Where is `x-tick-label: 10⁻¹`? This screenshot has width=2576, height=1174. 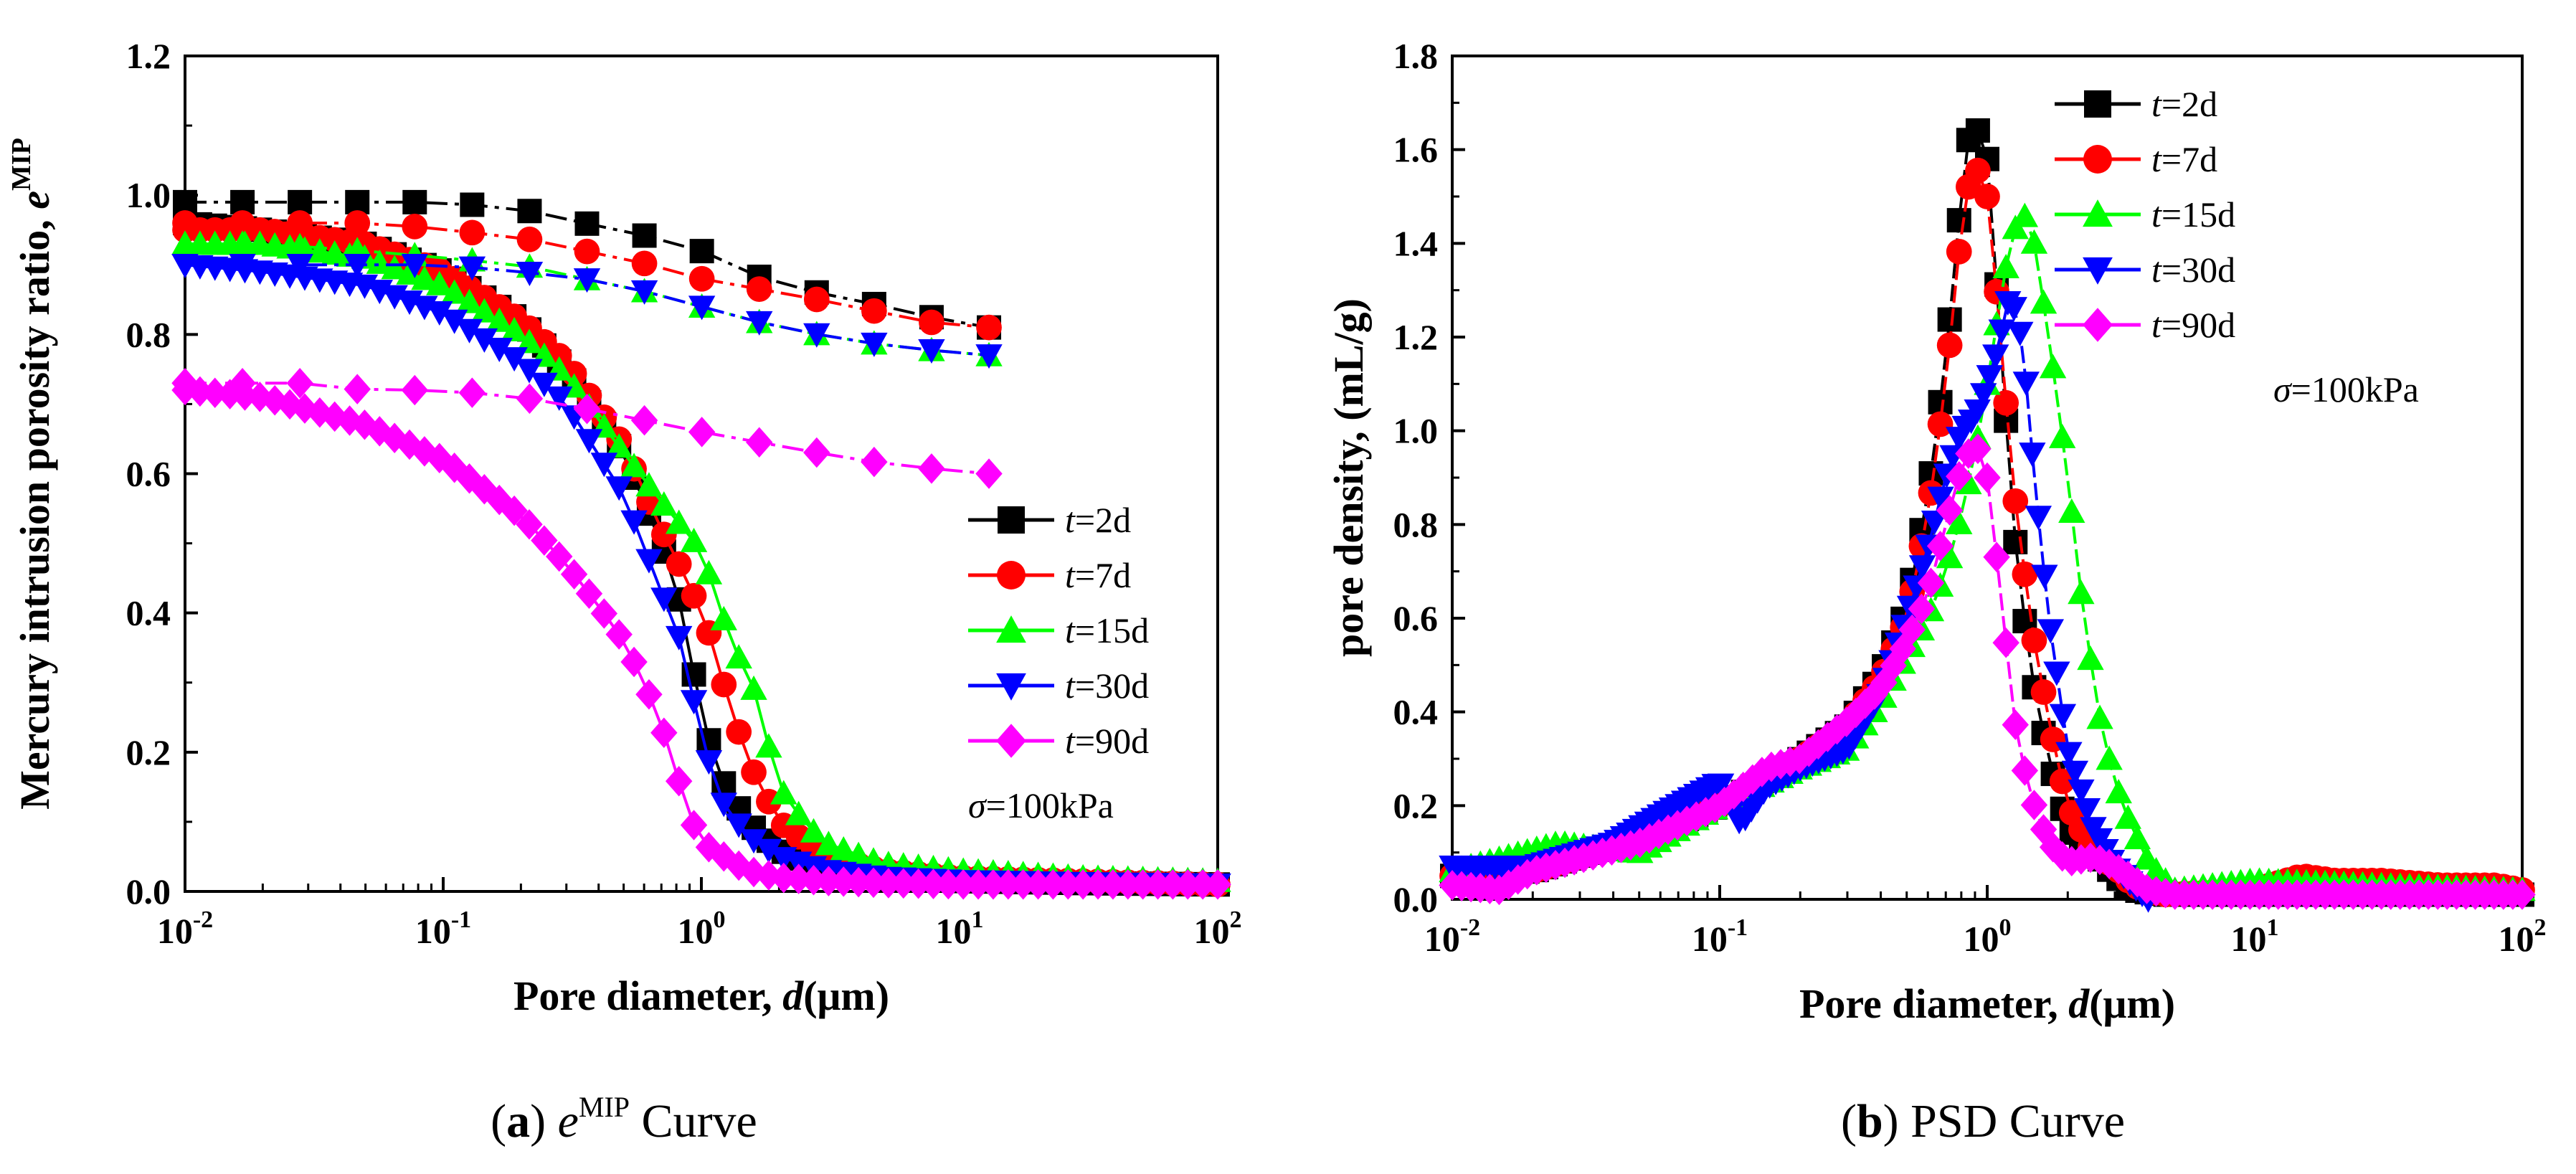 x-tick-label: 10⁻¹ is located at coordinates (1720, 936).